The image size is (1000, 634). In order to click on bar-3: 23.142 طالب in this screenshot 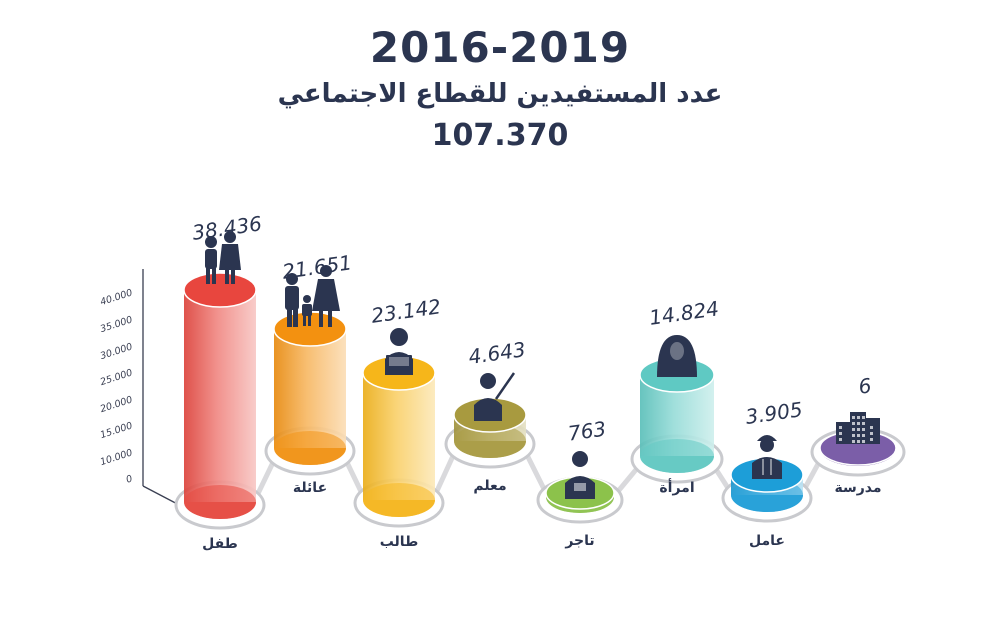, I will do `click(399, 422)`.